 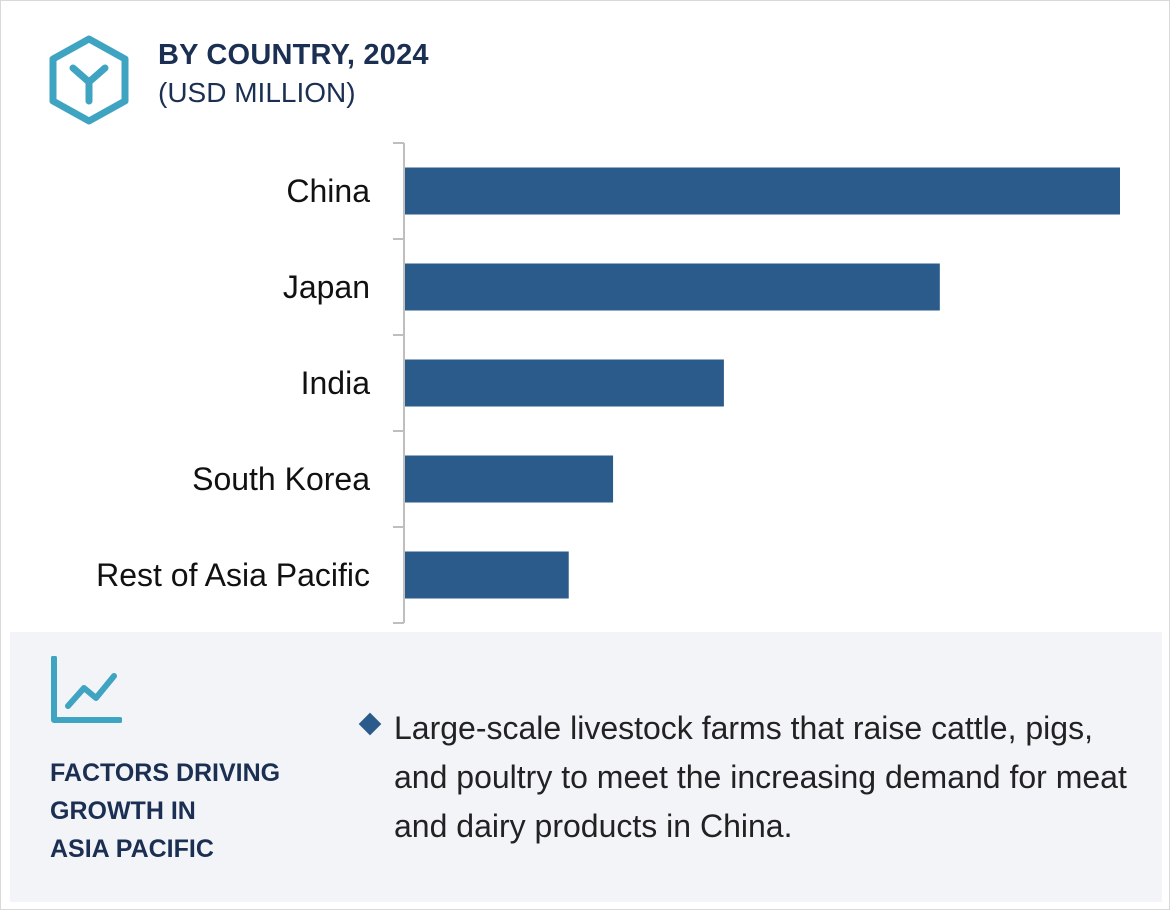 What do you see at coordinates (233, 575) in the screenshot?
I see `category-label: Rest of Asia Pacific` at bounding box center [233, 575].